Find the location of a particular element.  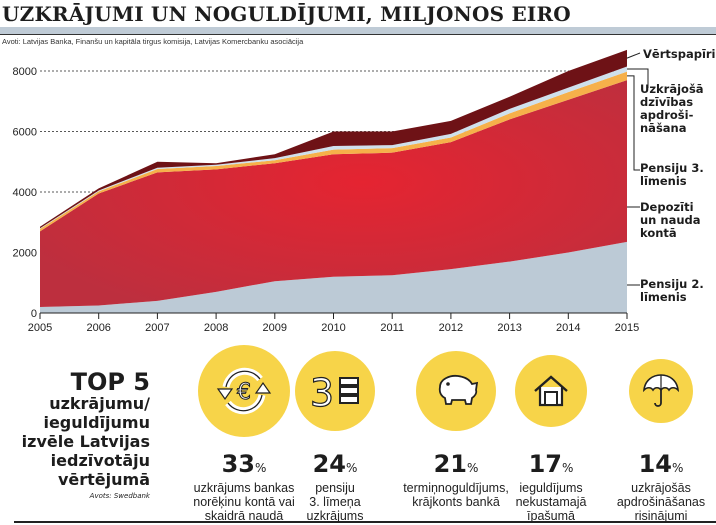

item-desc-3: īpašumā is located at coordinates (551, 516).